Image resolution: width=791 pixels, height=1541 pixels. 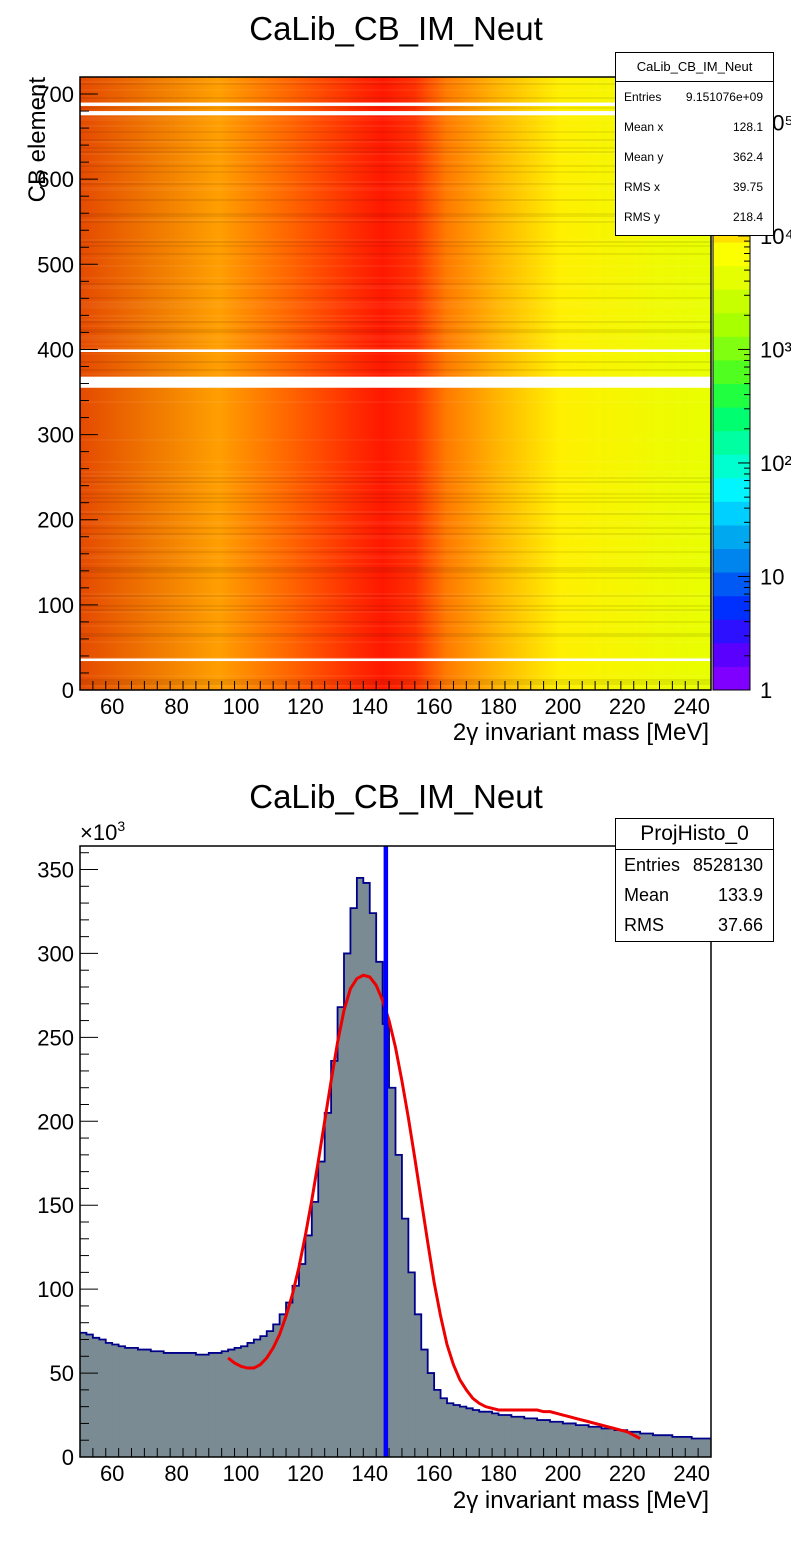 I want to click on stats-value: 128.1, so click(x=747, y=127).